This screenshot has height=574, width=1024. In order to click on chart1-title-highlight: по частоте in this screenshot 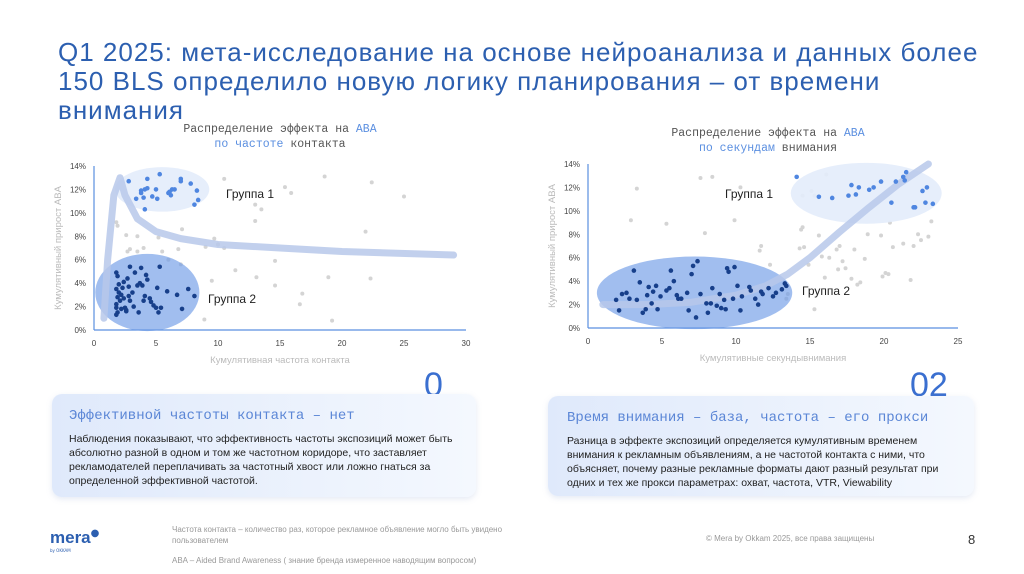, I will do `click(249, 144)`.